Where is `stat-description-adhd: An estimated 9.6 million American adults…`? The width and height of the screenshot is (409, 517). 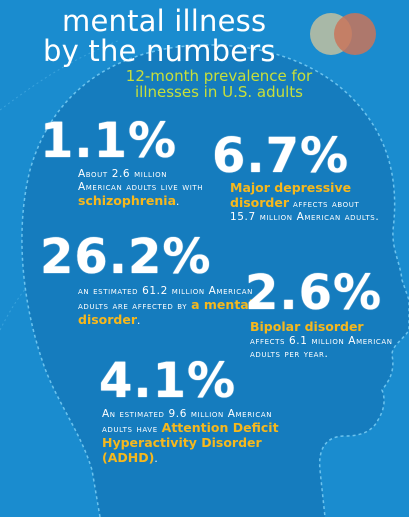
stat-description-adhd: An estimated 9.6 million American adults… is located at coordinates (199, 437).